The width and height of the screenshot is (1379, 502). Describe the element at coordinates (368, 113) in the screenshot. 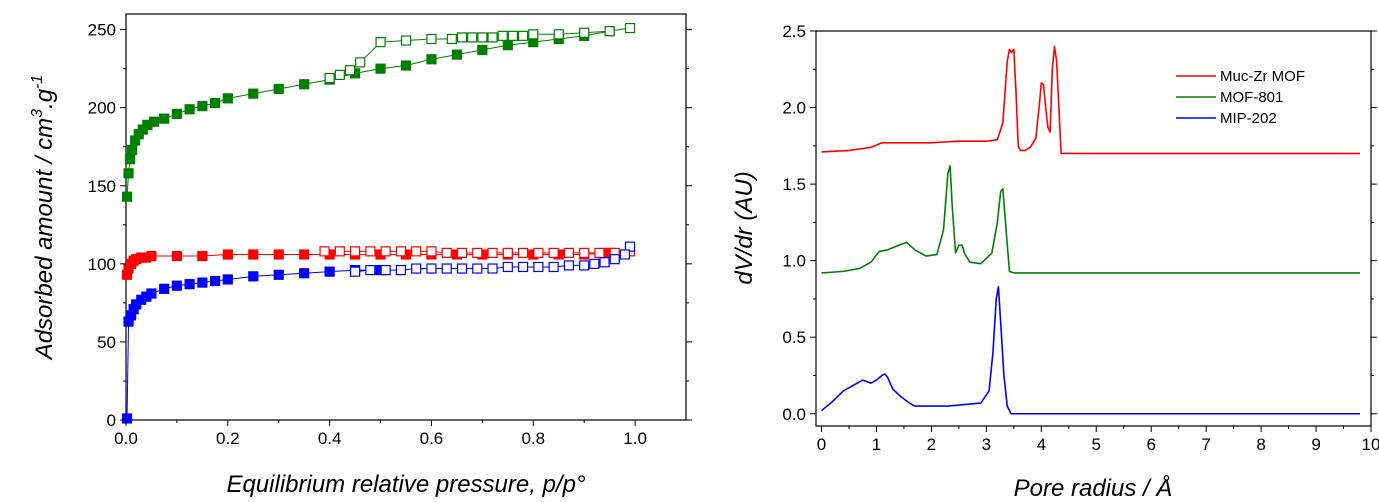

I see `isotherm-series-0-adsorption-line` at that location.